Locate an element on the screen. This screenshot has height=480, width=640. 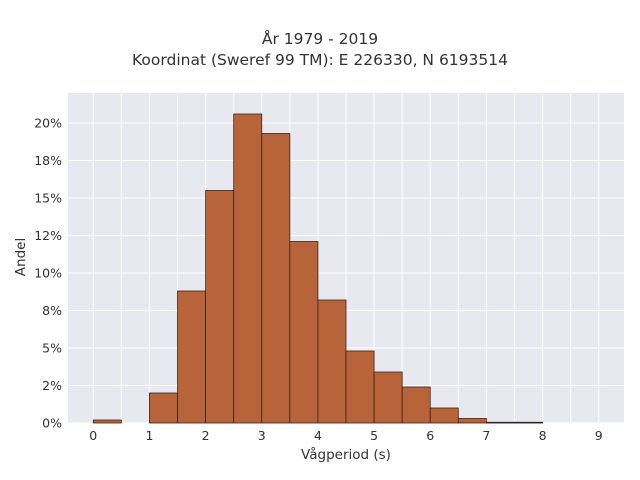
x-tick-label: 6 is located at coordinates (430, 435).